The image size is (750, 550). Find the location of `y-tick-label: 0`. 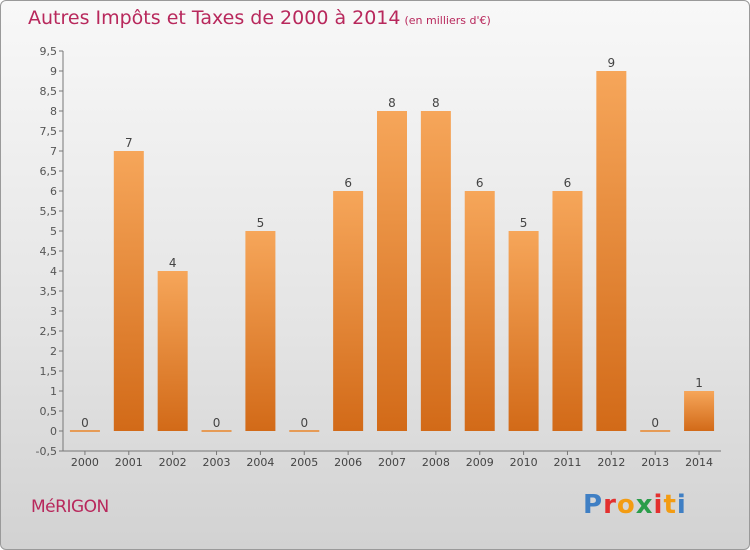

y-tick-label: 0 is located at coordinates (53, 431).